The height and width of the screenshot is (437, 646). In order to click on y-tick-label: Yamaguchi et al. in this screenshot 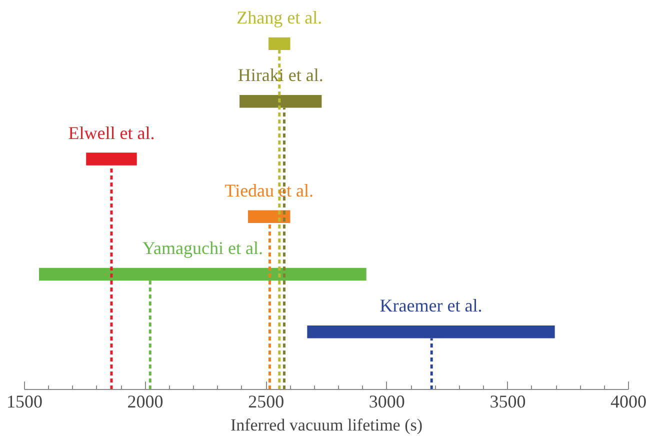, I will do `click(203, 248)`.